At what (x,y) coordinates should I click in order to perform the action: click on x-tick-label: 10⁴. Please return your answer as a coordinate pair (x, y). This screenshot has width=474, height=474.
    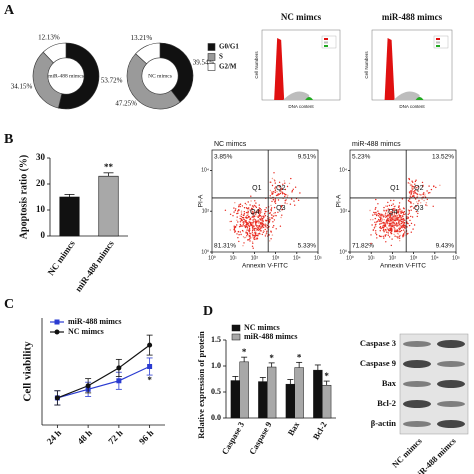
    Looking at the image, I should click on (297, 258).